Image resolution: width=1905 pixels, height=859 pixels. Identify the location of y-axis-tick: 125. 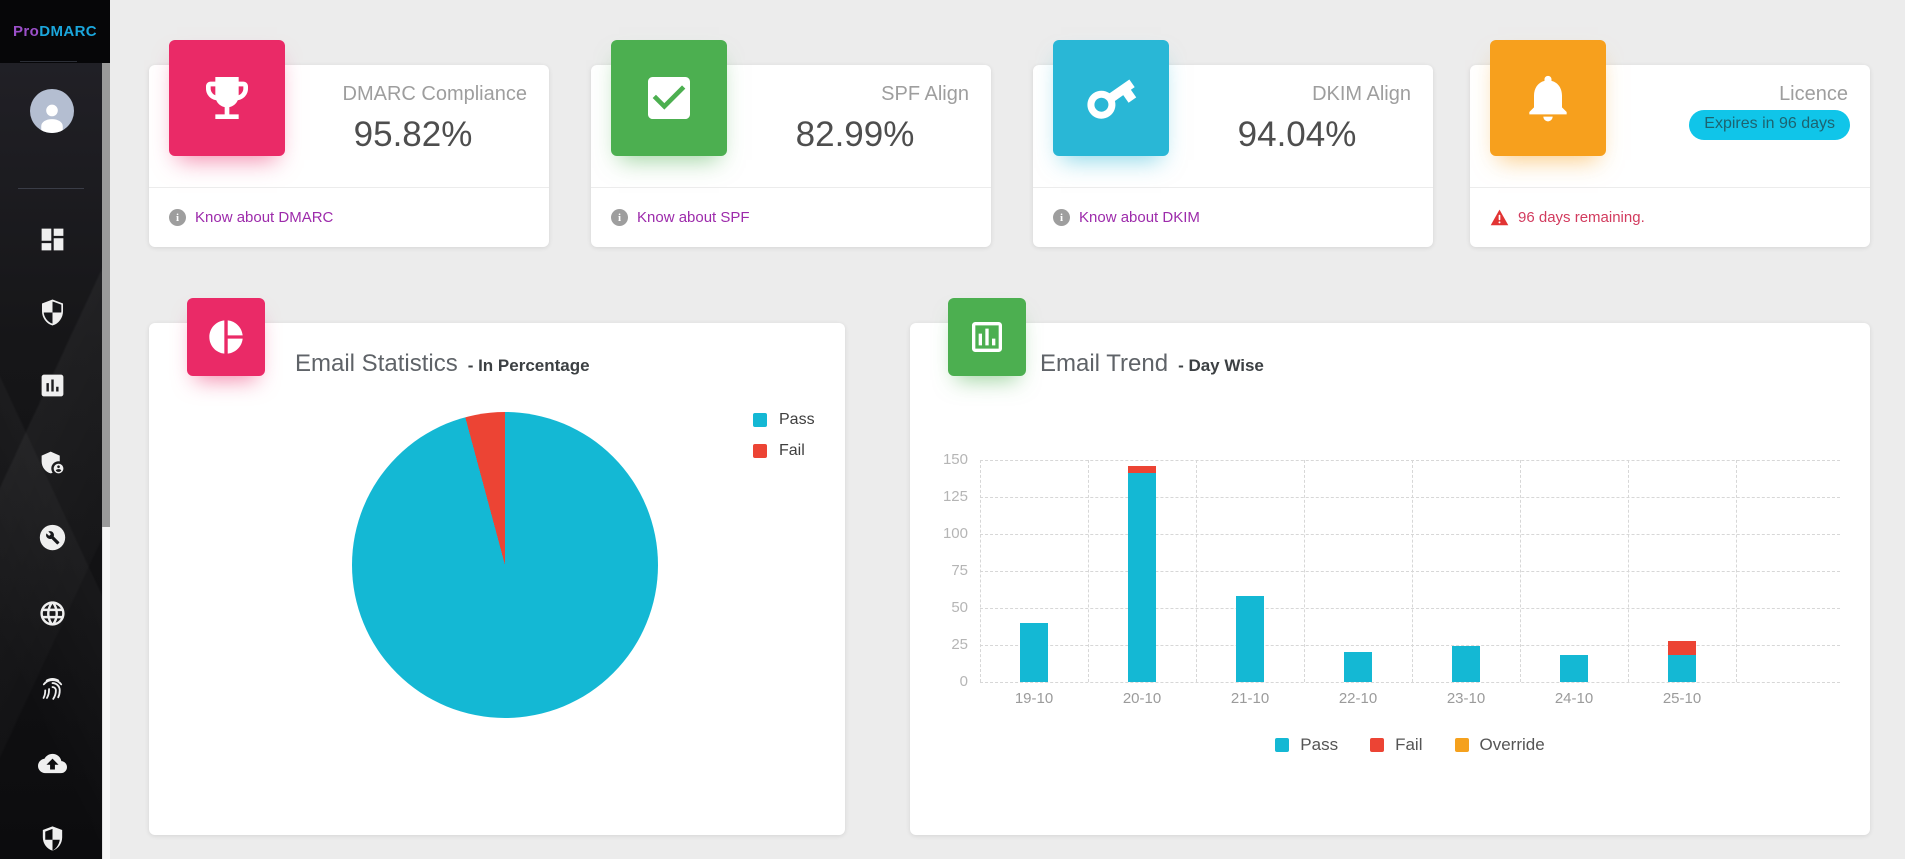
(955, 496).